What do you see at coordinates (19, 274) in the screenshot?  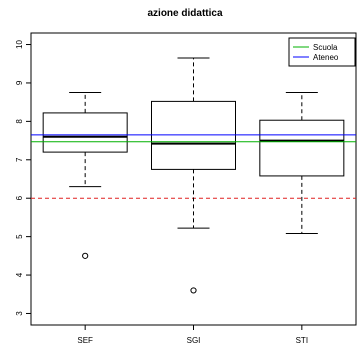 I see `y-tick-label: 4` at bounding box center [19, 274].